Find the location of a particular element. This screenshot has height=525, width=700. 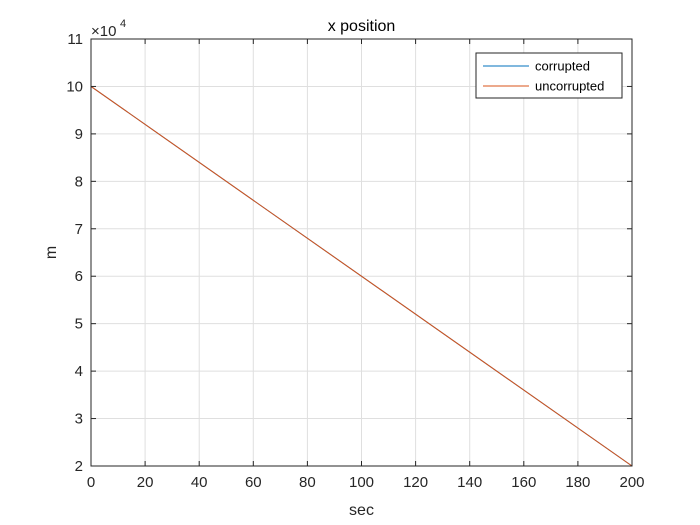

x-tick-label: 160 is located at coordinates (523, 482).